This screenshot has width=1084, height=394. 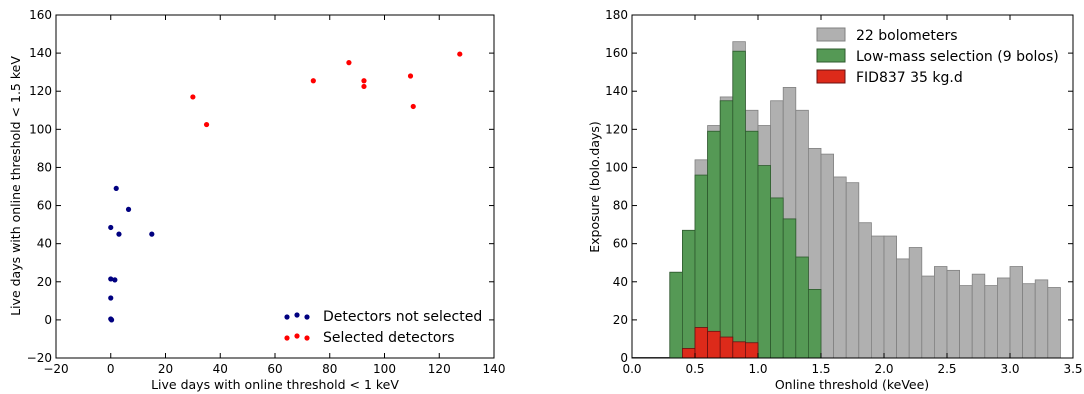 What do you see at coordinates (852, 384) in the screenshot?
I see `histogram-x-axis-label: Online threshold (keVee)` at bounding box center [852, 384].